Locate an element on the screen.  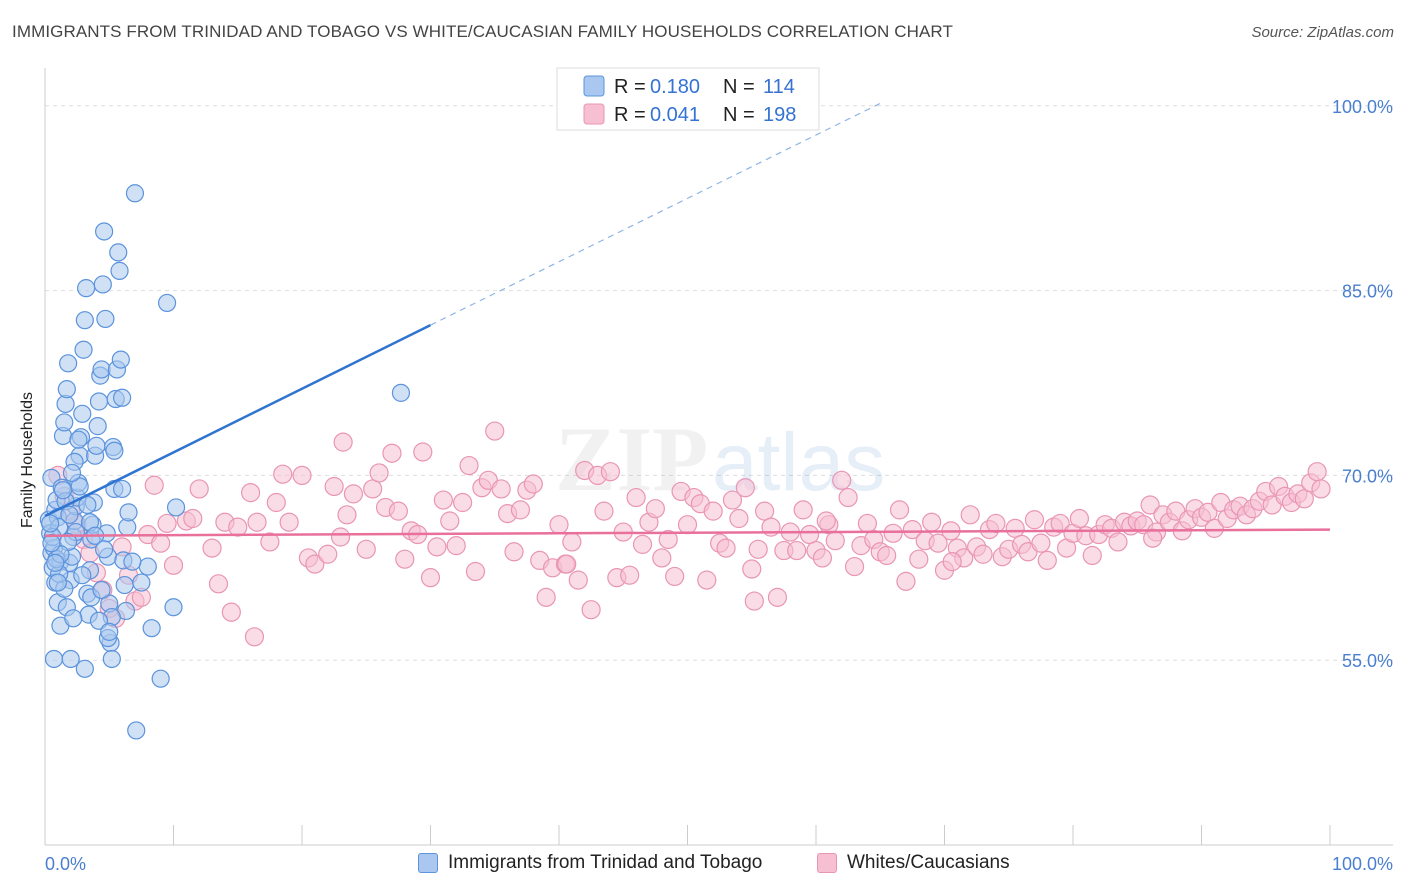
watermark: ZIP atlas is located at coordinates (720, 459).